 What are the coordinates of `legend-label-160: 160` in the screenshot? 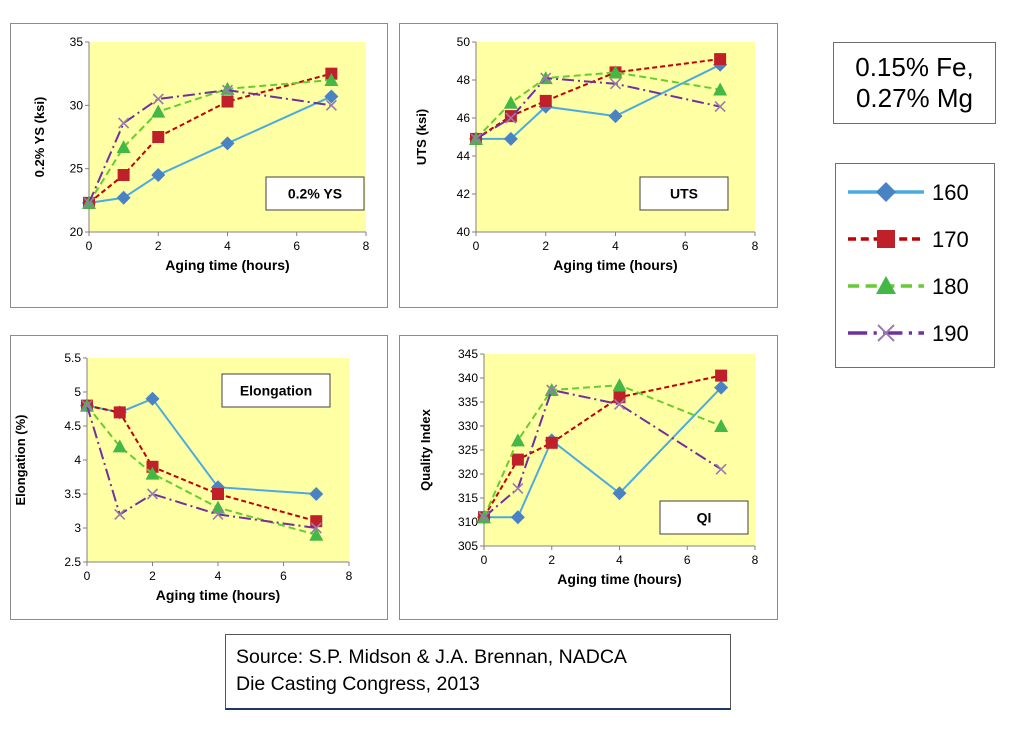 It's located at (950, 192).